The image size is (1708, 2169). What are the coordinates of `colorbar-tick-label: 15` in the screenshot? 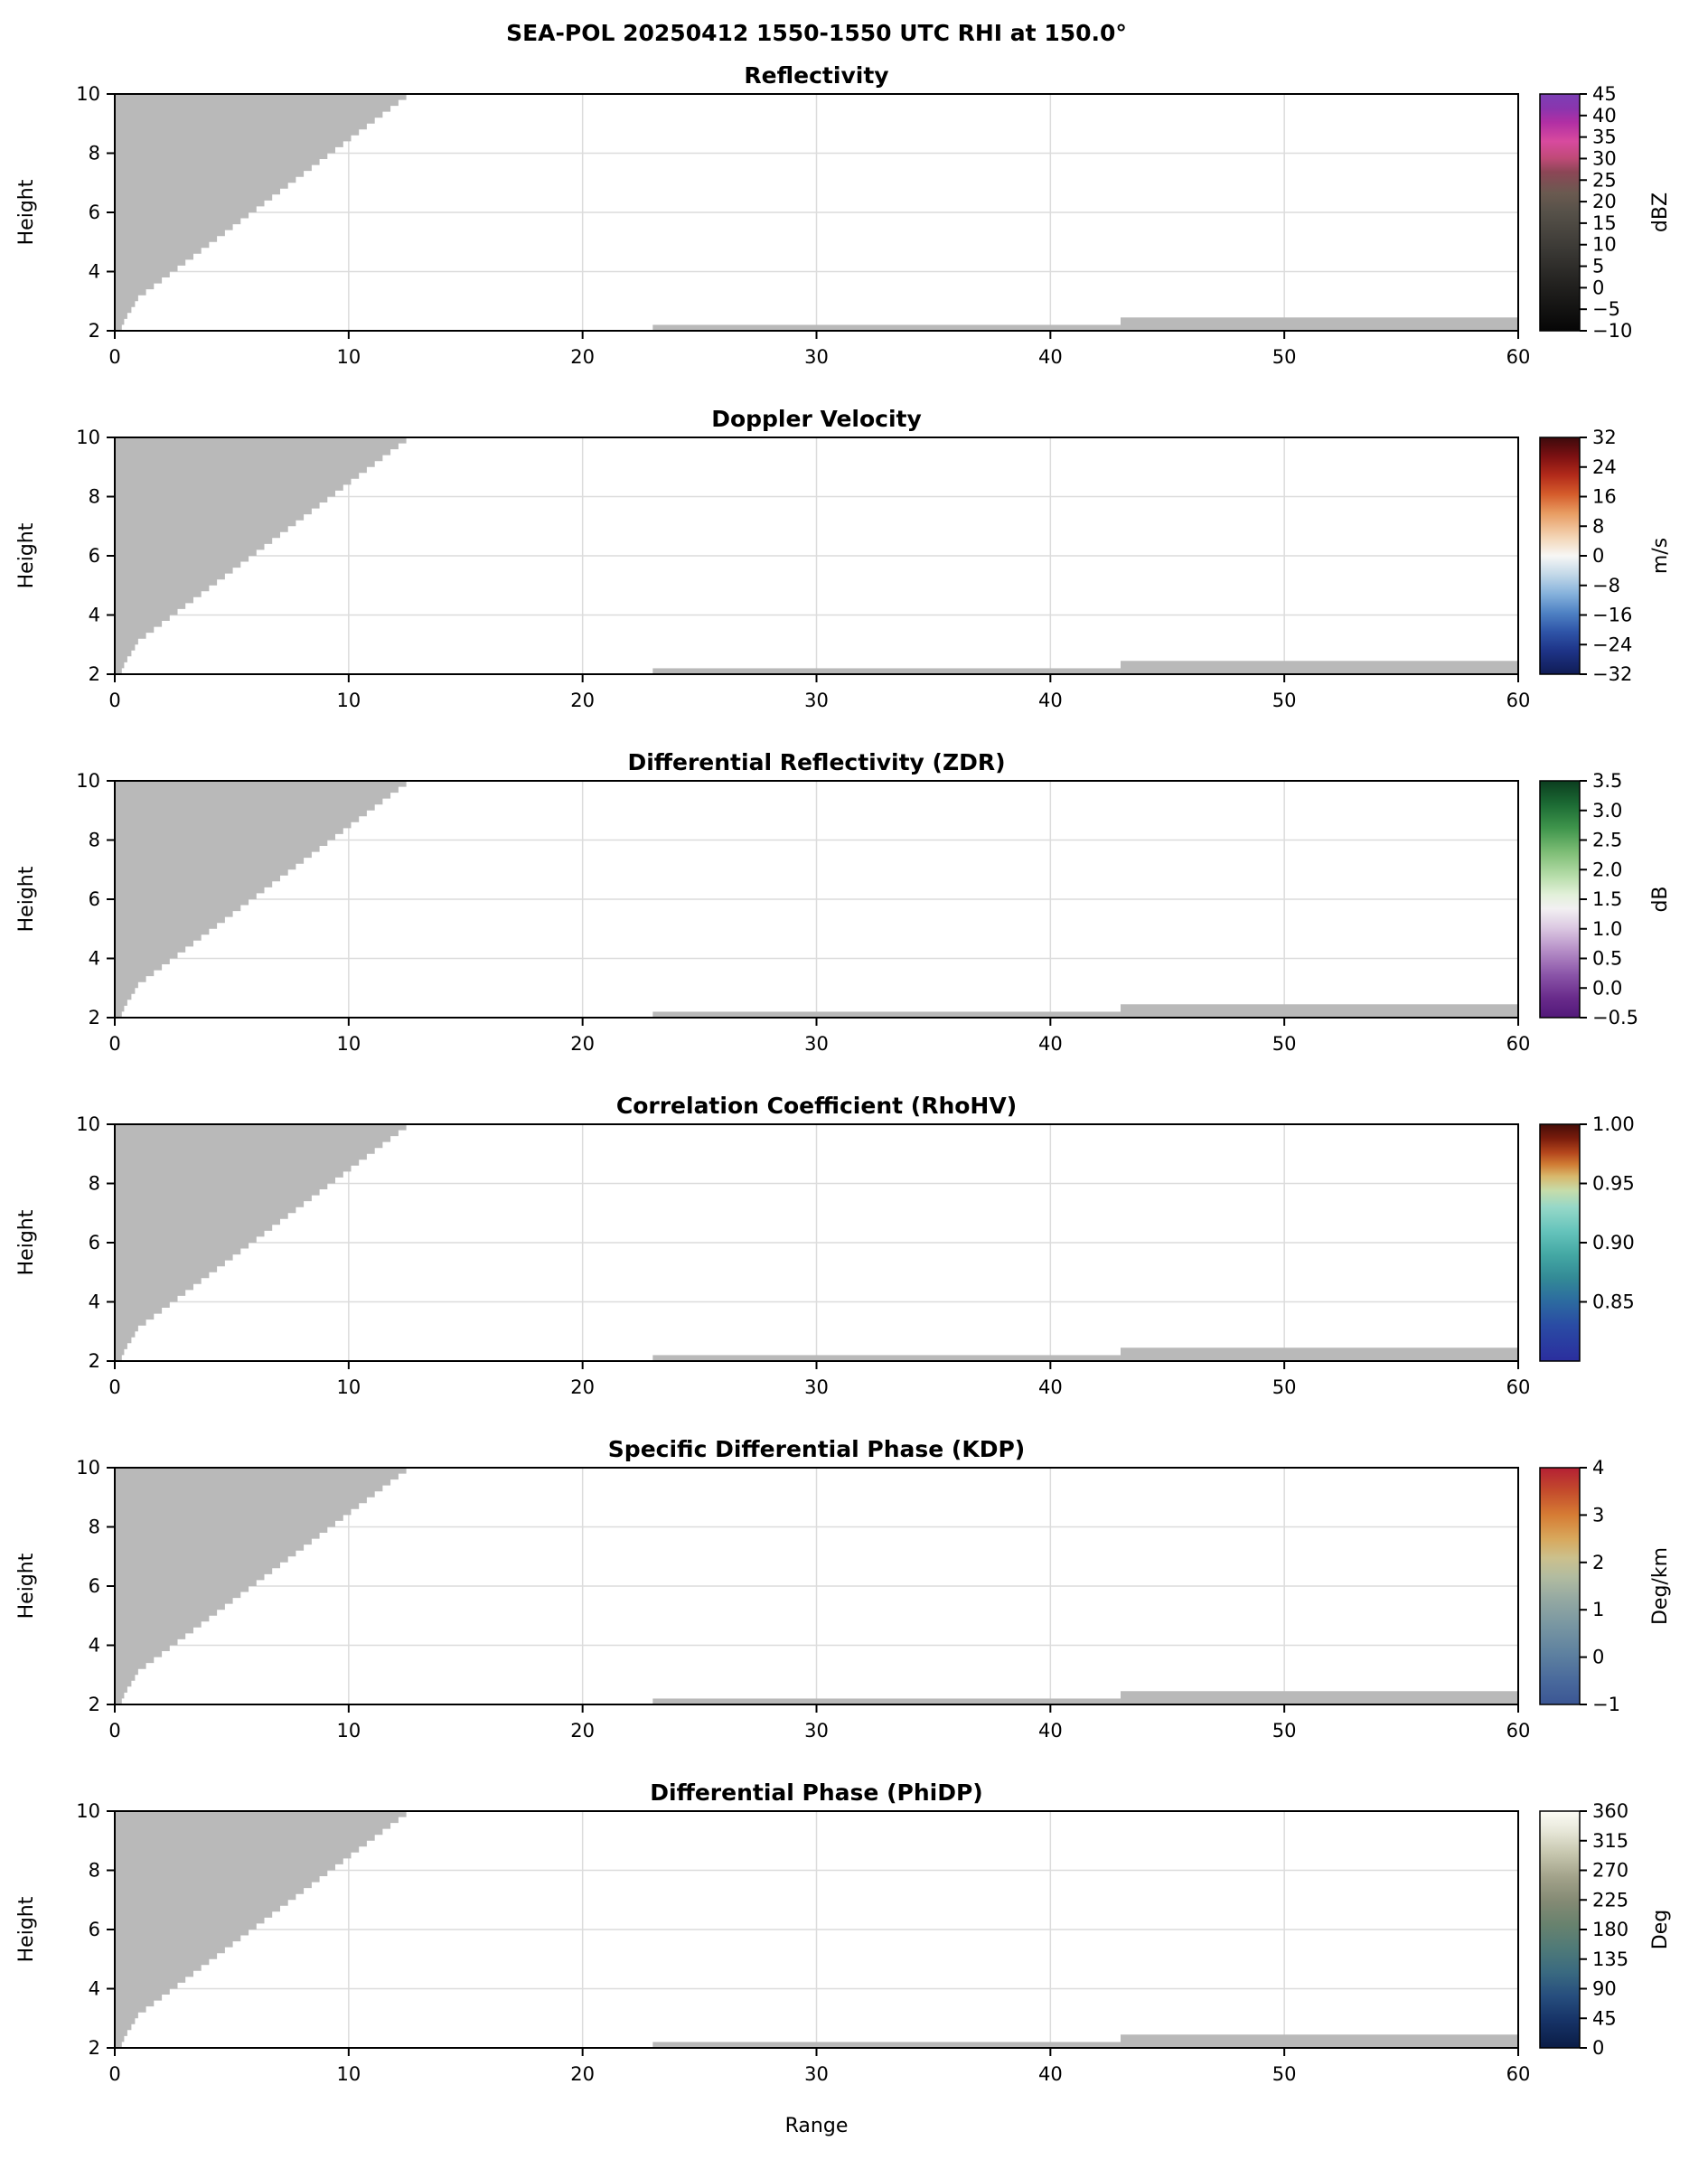 It's located at (1604, 223).